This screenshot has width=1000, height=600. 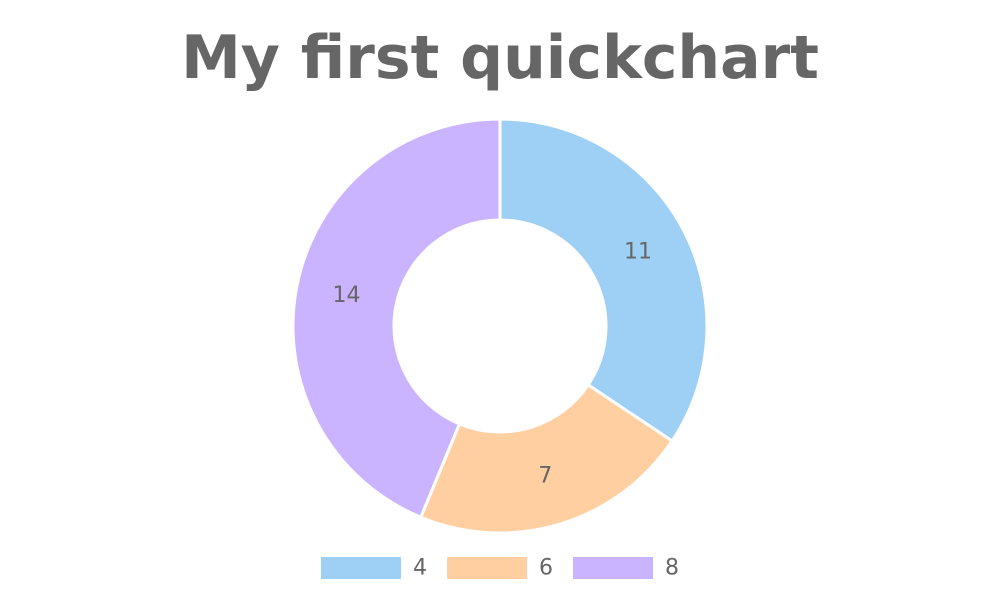 What do you see at coordinates (493, 364) in the screenshot?
I see `slice-labels-group: 11 7 14` at bounding box center [493, 364].